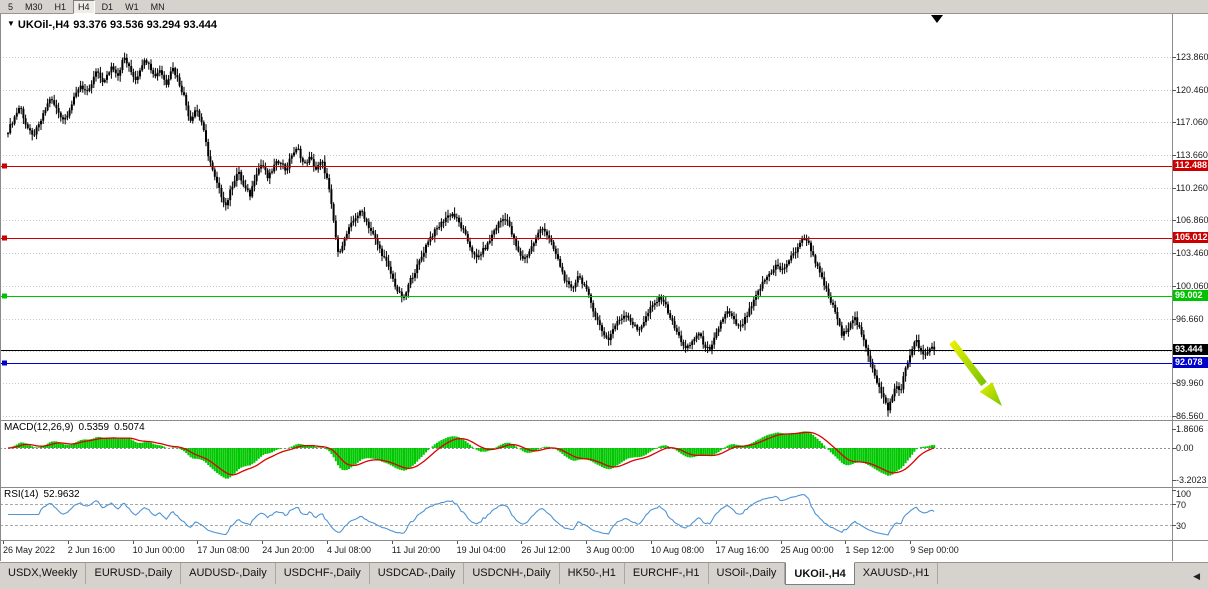  Describe the element at coordinates (84, 7) in the screenshot. I see `timeframe-button-h4: H4` at that location.